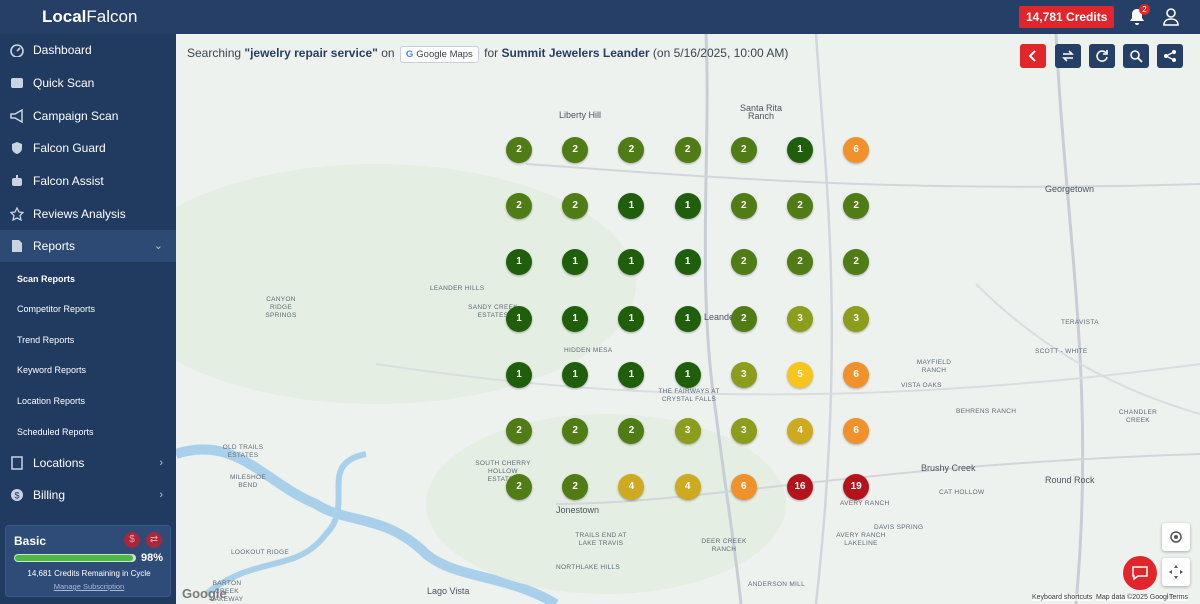 This screenshot has height=604, width=1200. I want to click on nav-item: Campaign Scan, so click(88, 116).